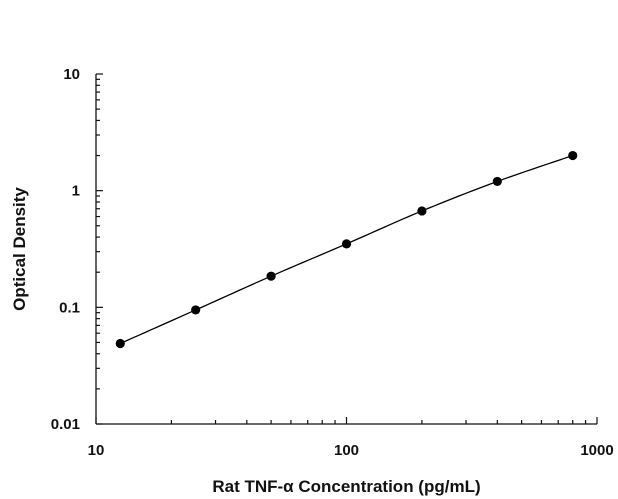 This screenshot has width=618, height=499. Describe the element at coordinates (69, 307) in the screenshot. I see `y-tick-label: 0.1` at that location.